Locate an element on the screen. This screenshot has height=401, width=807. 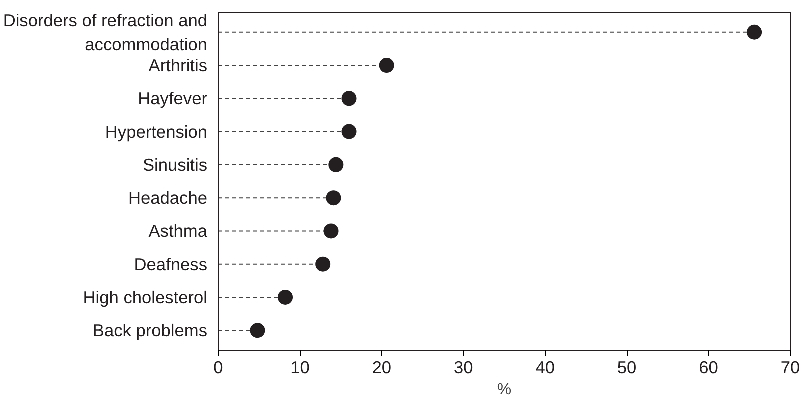
x-tick-label: 10 is located at coordinates (300, 368).